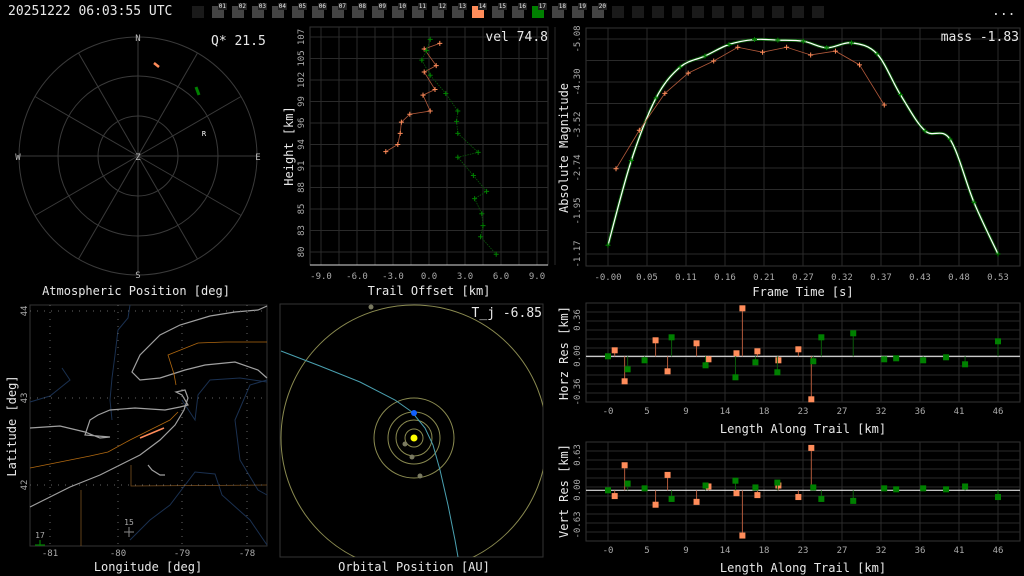  I want to click on station-toggle-20: 20, so click(599, 10).